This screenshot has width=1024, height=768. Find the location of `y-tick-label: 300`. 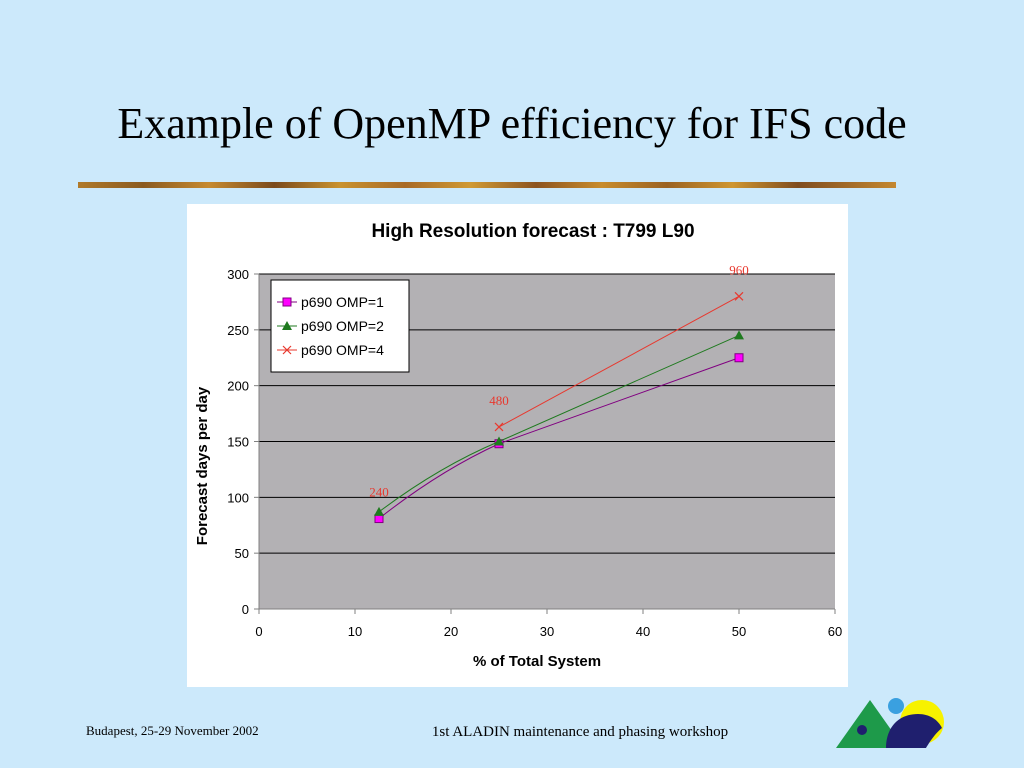

y-tick-label: 300 is located at coordinates (238, 274).